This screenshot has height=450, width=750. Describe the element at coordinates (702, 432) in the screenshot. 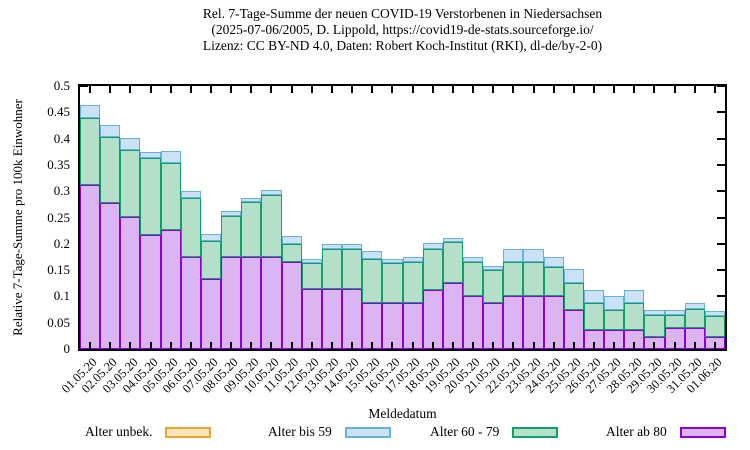

I see `legend-swatch` at that location.